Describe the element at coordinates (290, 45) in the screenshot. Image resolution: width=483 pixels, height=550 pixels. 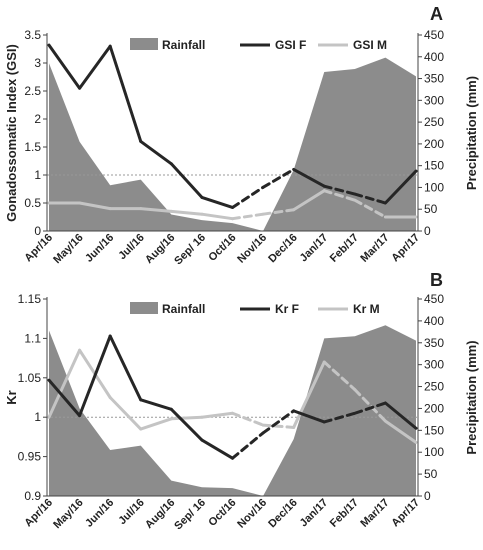
I see `legend-label-female: GSI F` at that location.